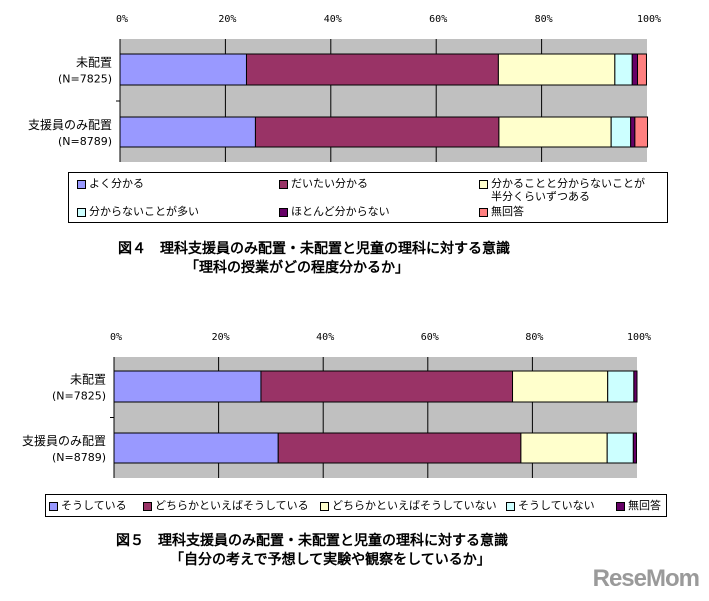  Describe the element at coordinates (414, 505) in the screenshot. I see `legend-label: どちらかといえばそうしていない` at that location.